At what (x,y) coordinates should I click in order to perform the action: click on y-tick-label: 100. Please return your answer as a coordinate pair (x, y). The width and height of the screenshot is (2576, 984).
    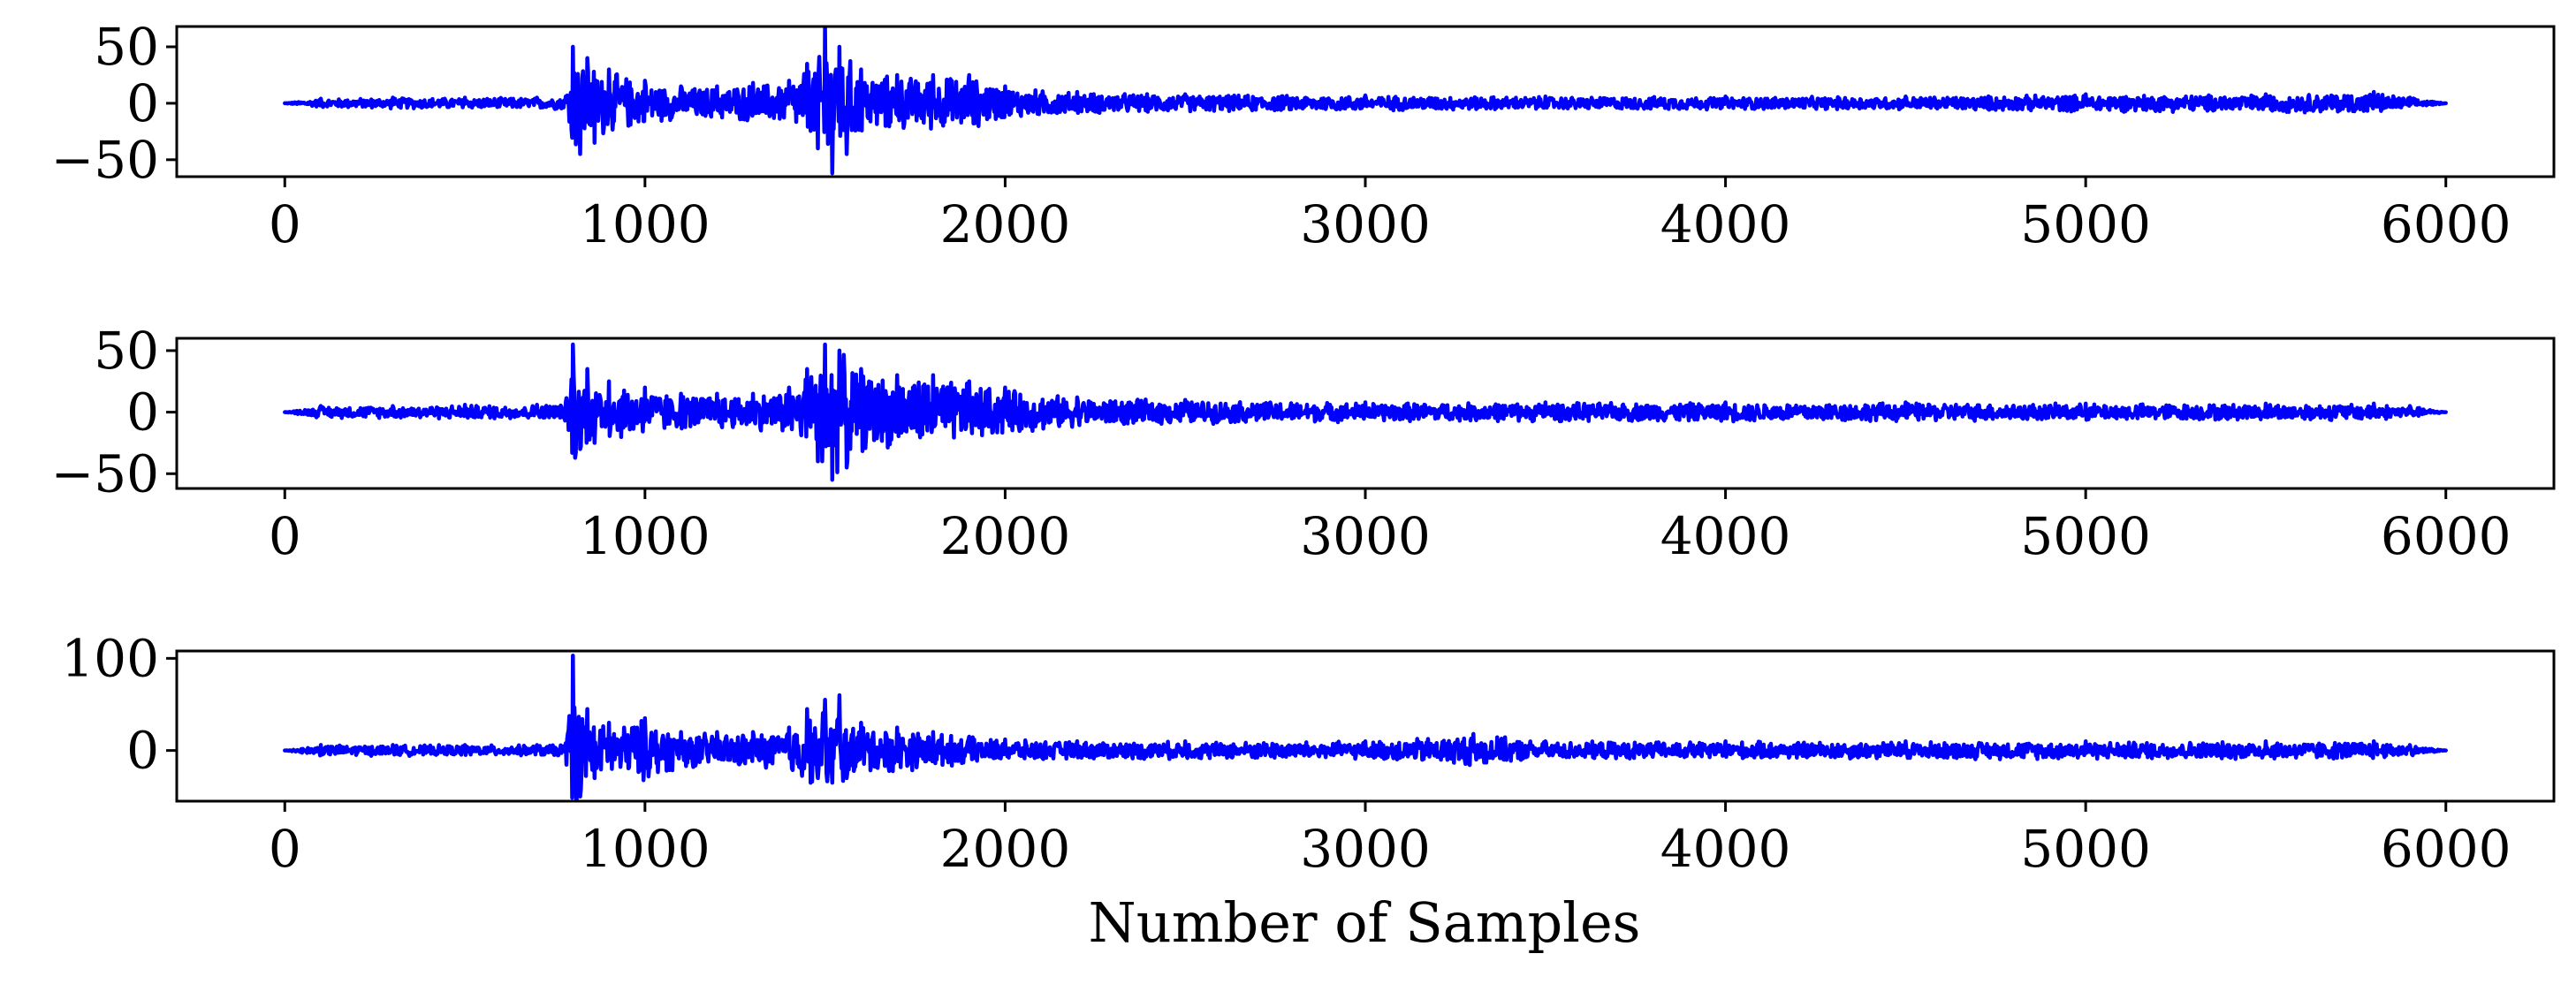
    Looking at the image, I should click on (110, 658).